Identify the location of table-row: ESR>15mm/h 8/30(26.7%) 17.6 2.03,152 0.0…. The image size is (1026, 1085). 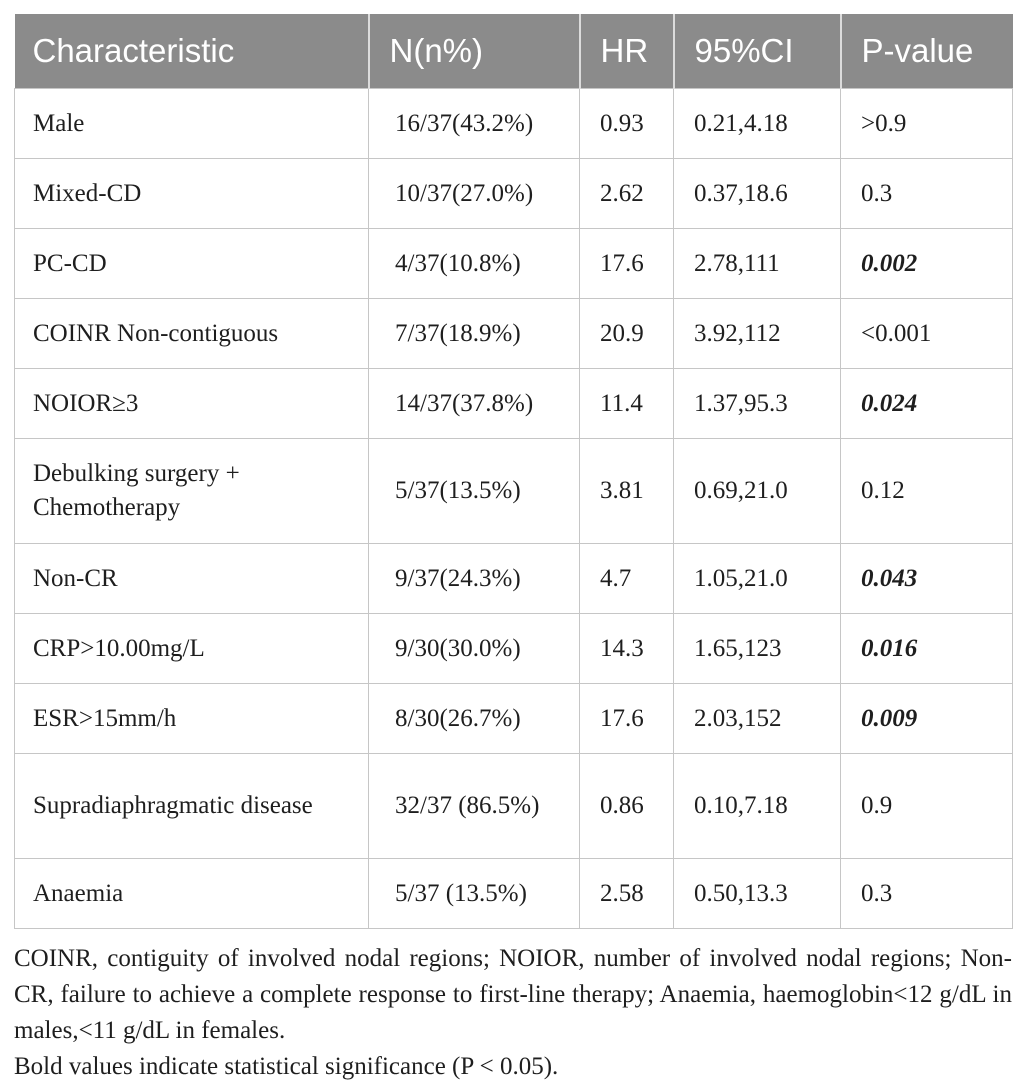
(513, 718).